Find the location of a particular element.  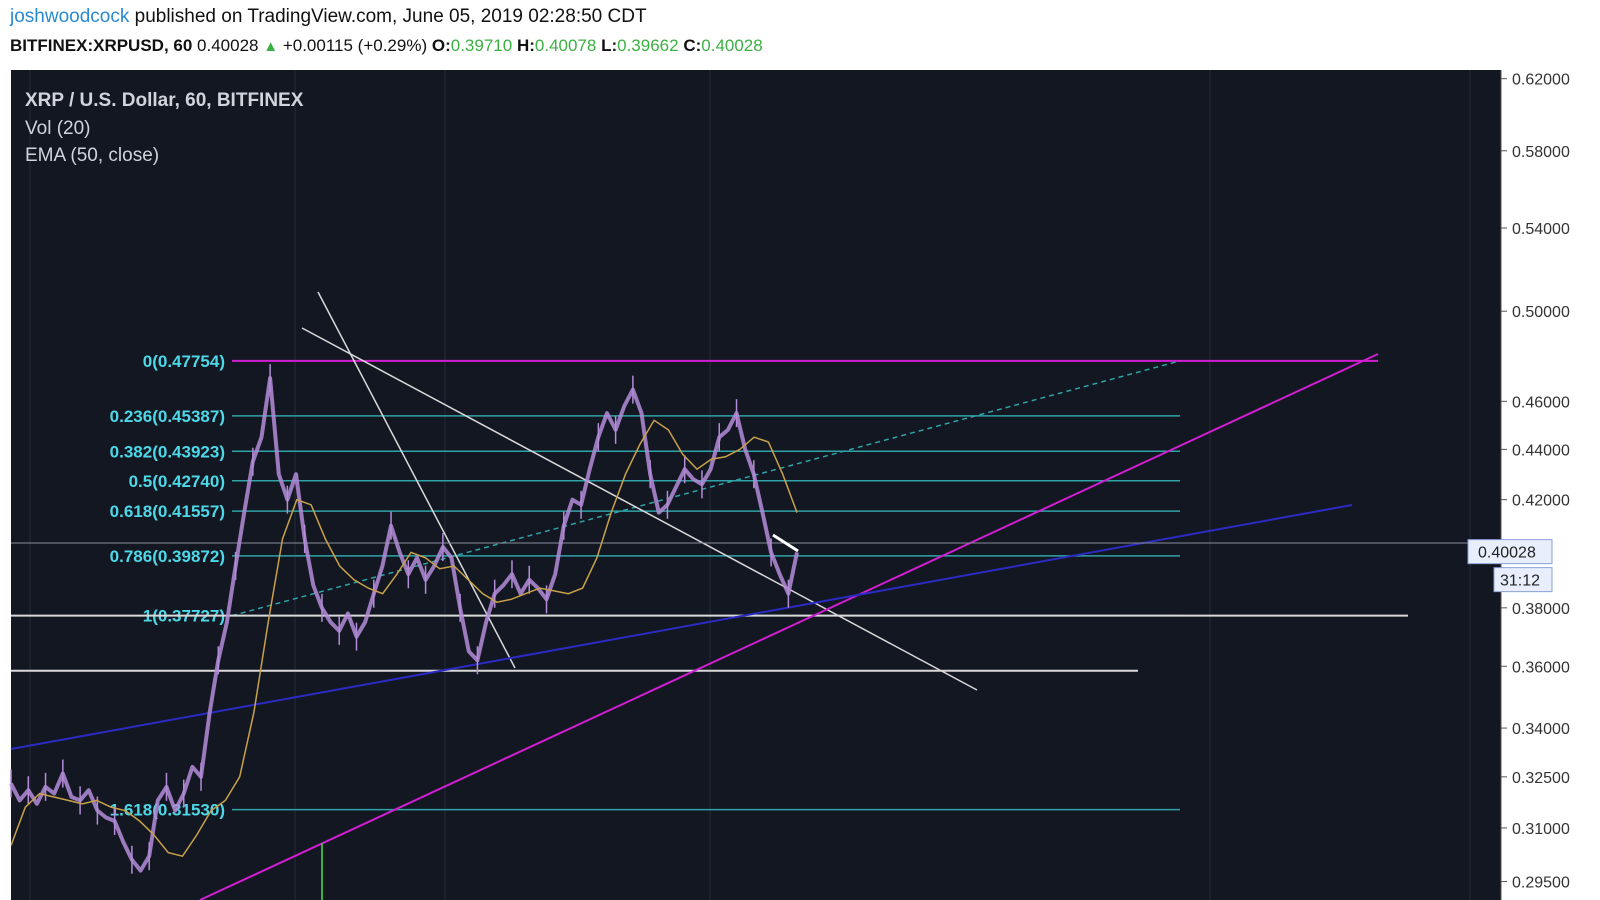

author-link: joshwoodcock is located at coordinates (70, 16).